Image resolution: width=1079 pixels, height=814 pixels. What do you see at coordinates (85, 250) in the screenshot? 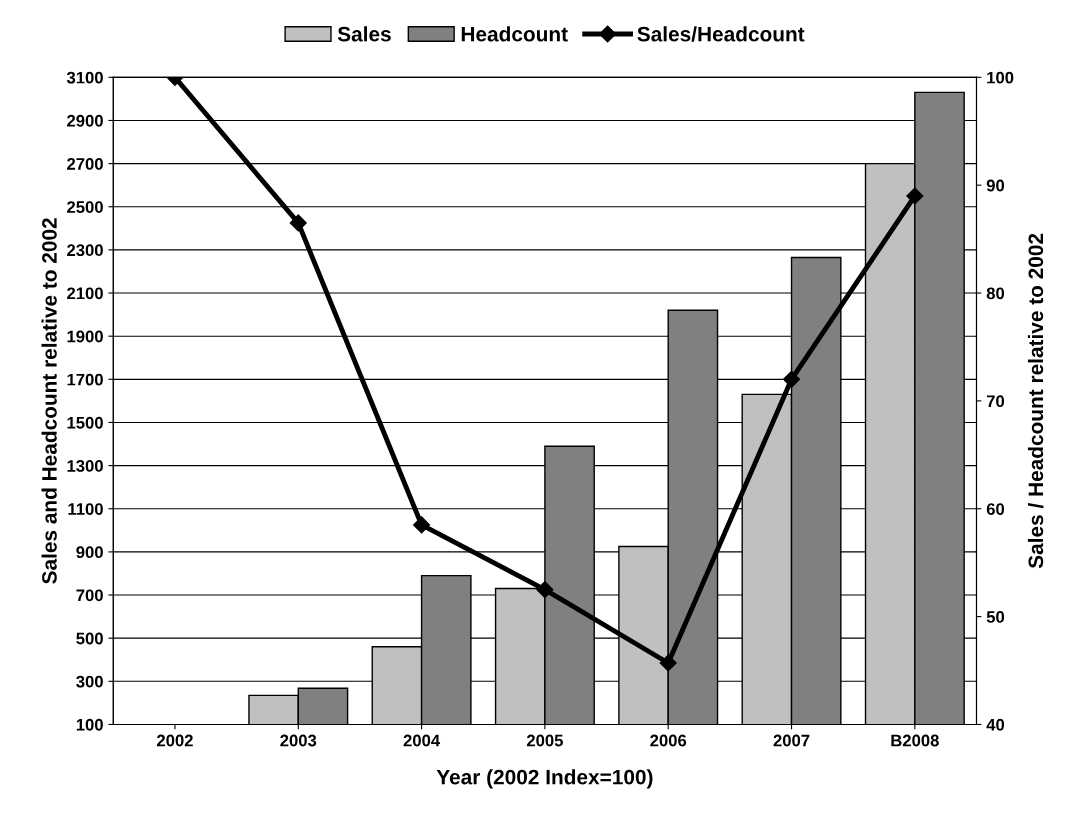
I see `y-tick-label: 2300` at bounding box center [85, 250].